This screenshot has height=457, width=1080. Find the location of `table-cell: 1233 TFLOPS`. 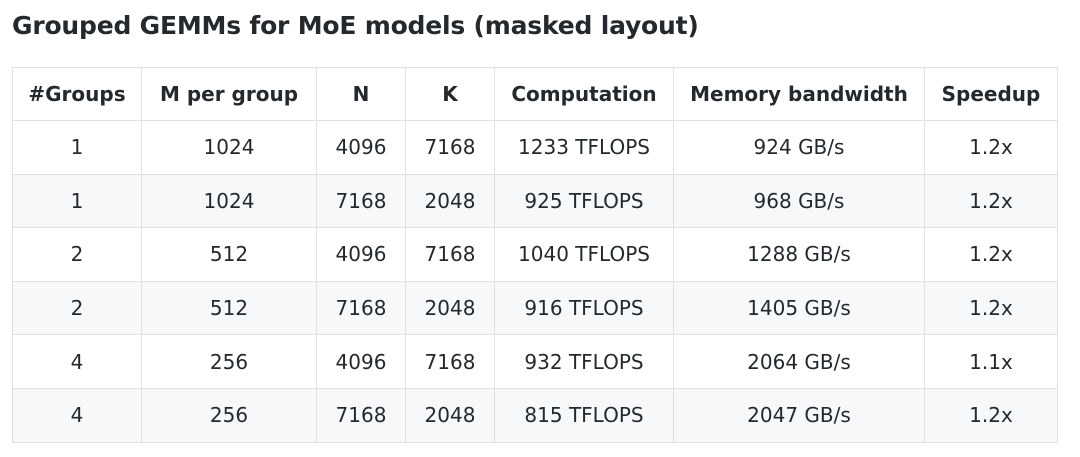

table-cell: 1233 TFLOPS is located at coordinates (584, 147).